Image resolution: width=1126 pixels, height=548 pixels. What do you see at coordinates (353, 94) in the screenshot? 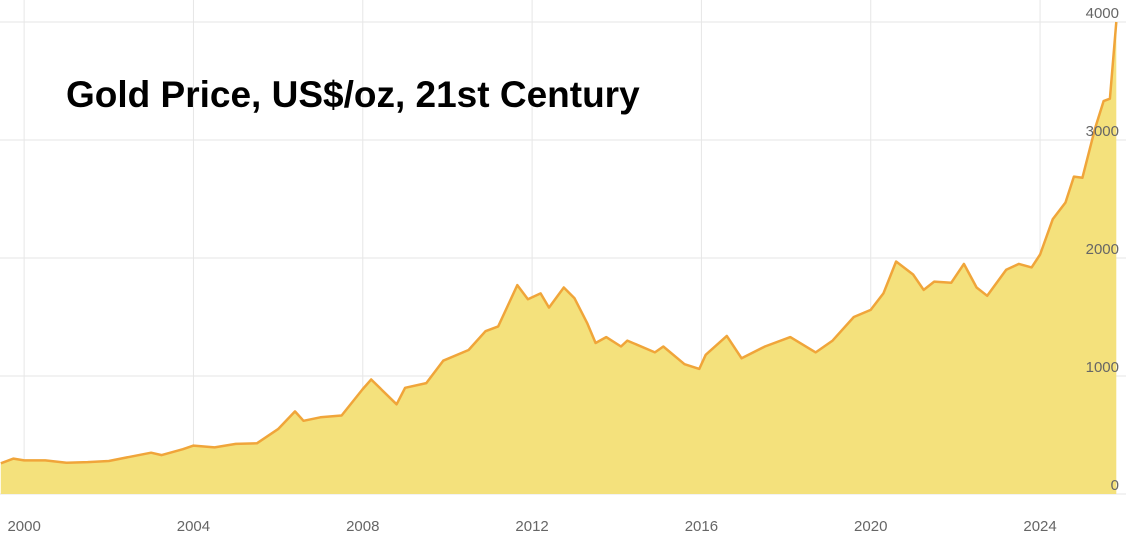
I see `chart-title: Gold Price, US$/oz, 21st Century` at bounding box center [353, 94].